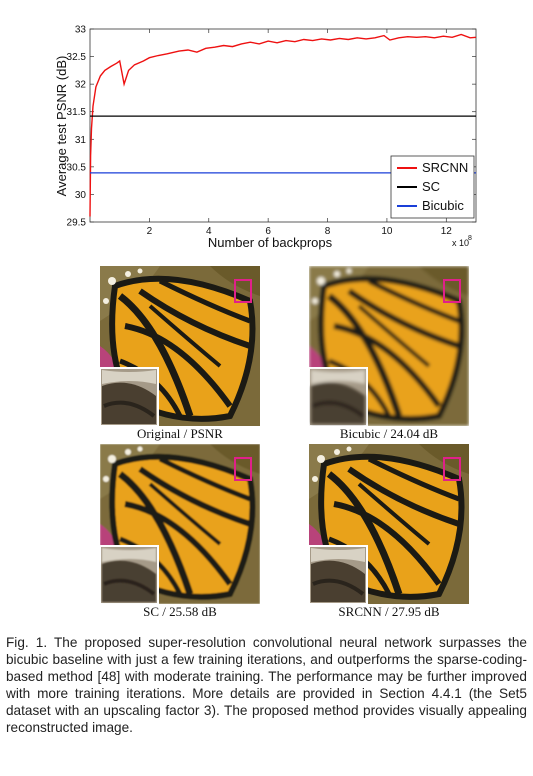 The width and height of the screenshot is (533, 776). What do you see at coordinates (270, 242) in the screenshot?
I see `x-axis-label: Number of backprops` at bounding box center [270, 242].